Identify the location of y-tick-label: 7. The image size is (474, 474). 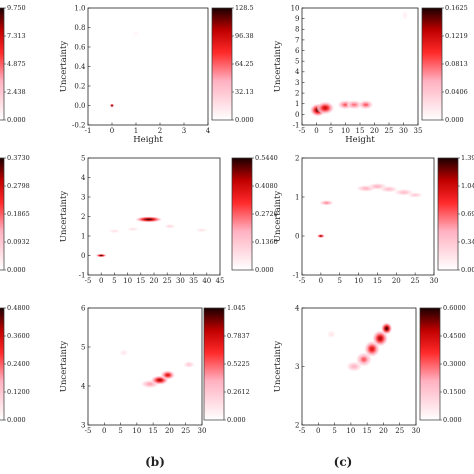
(297, 40).